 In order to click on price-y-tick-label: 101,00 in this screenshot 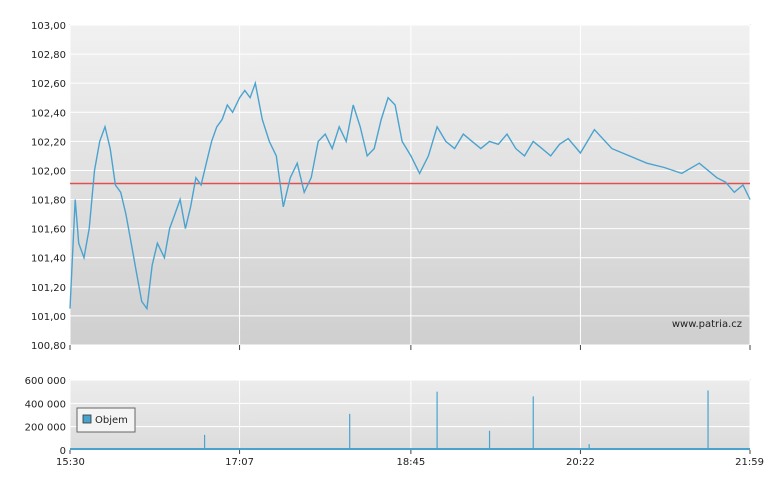, I will do `click(48, 317)`.